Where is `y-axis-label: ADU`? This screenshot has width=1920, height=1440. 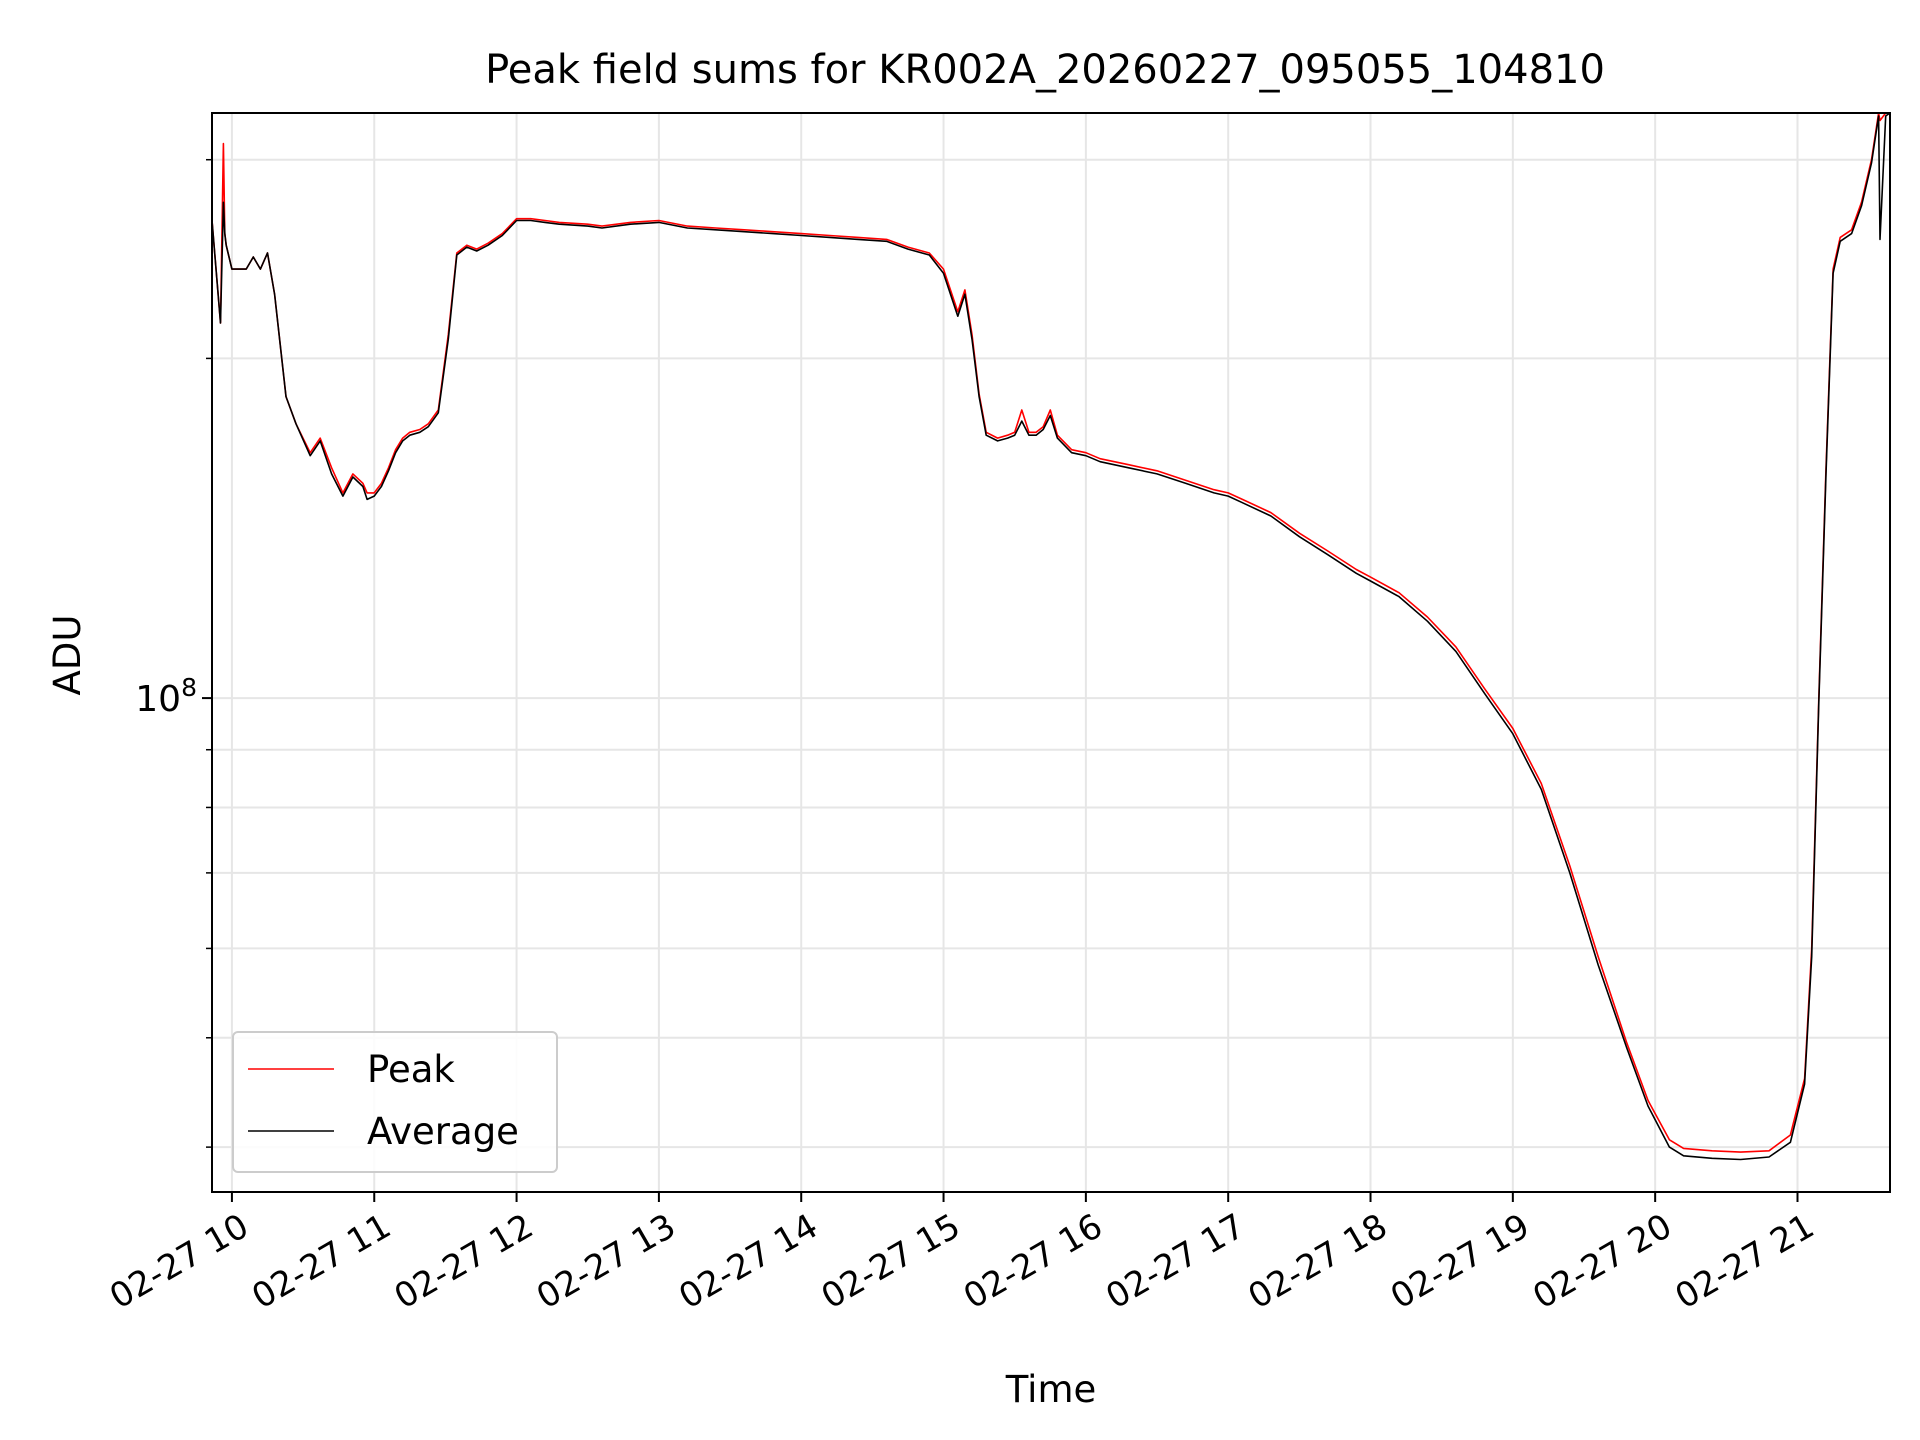
y-axis-label: ADU is located at coordinates (67, 655).